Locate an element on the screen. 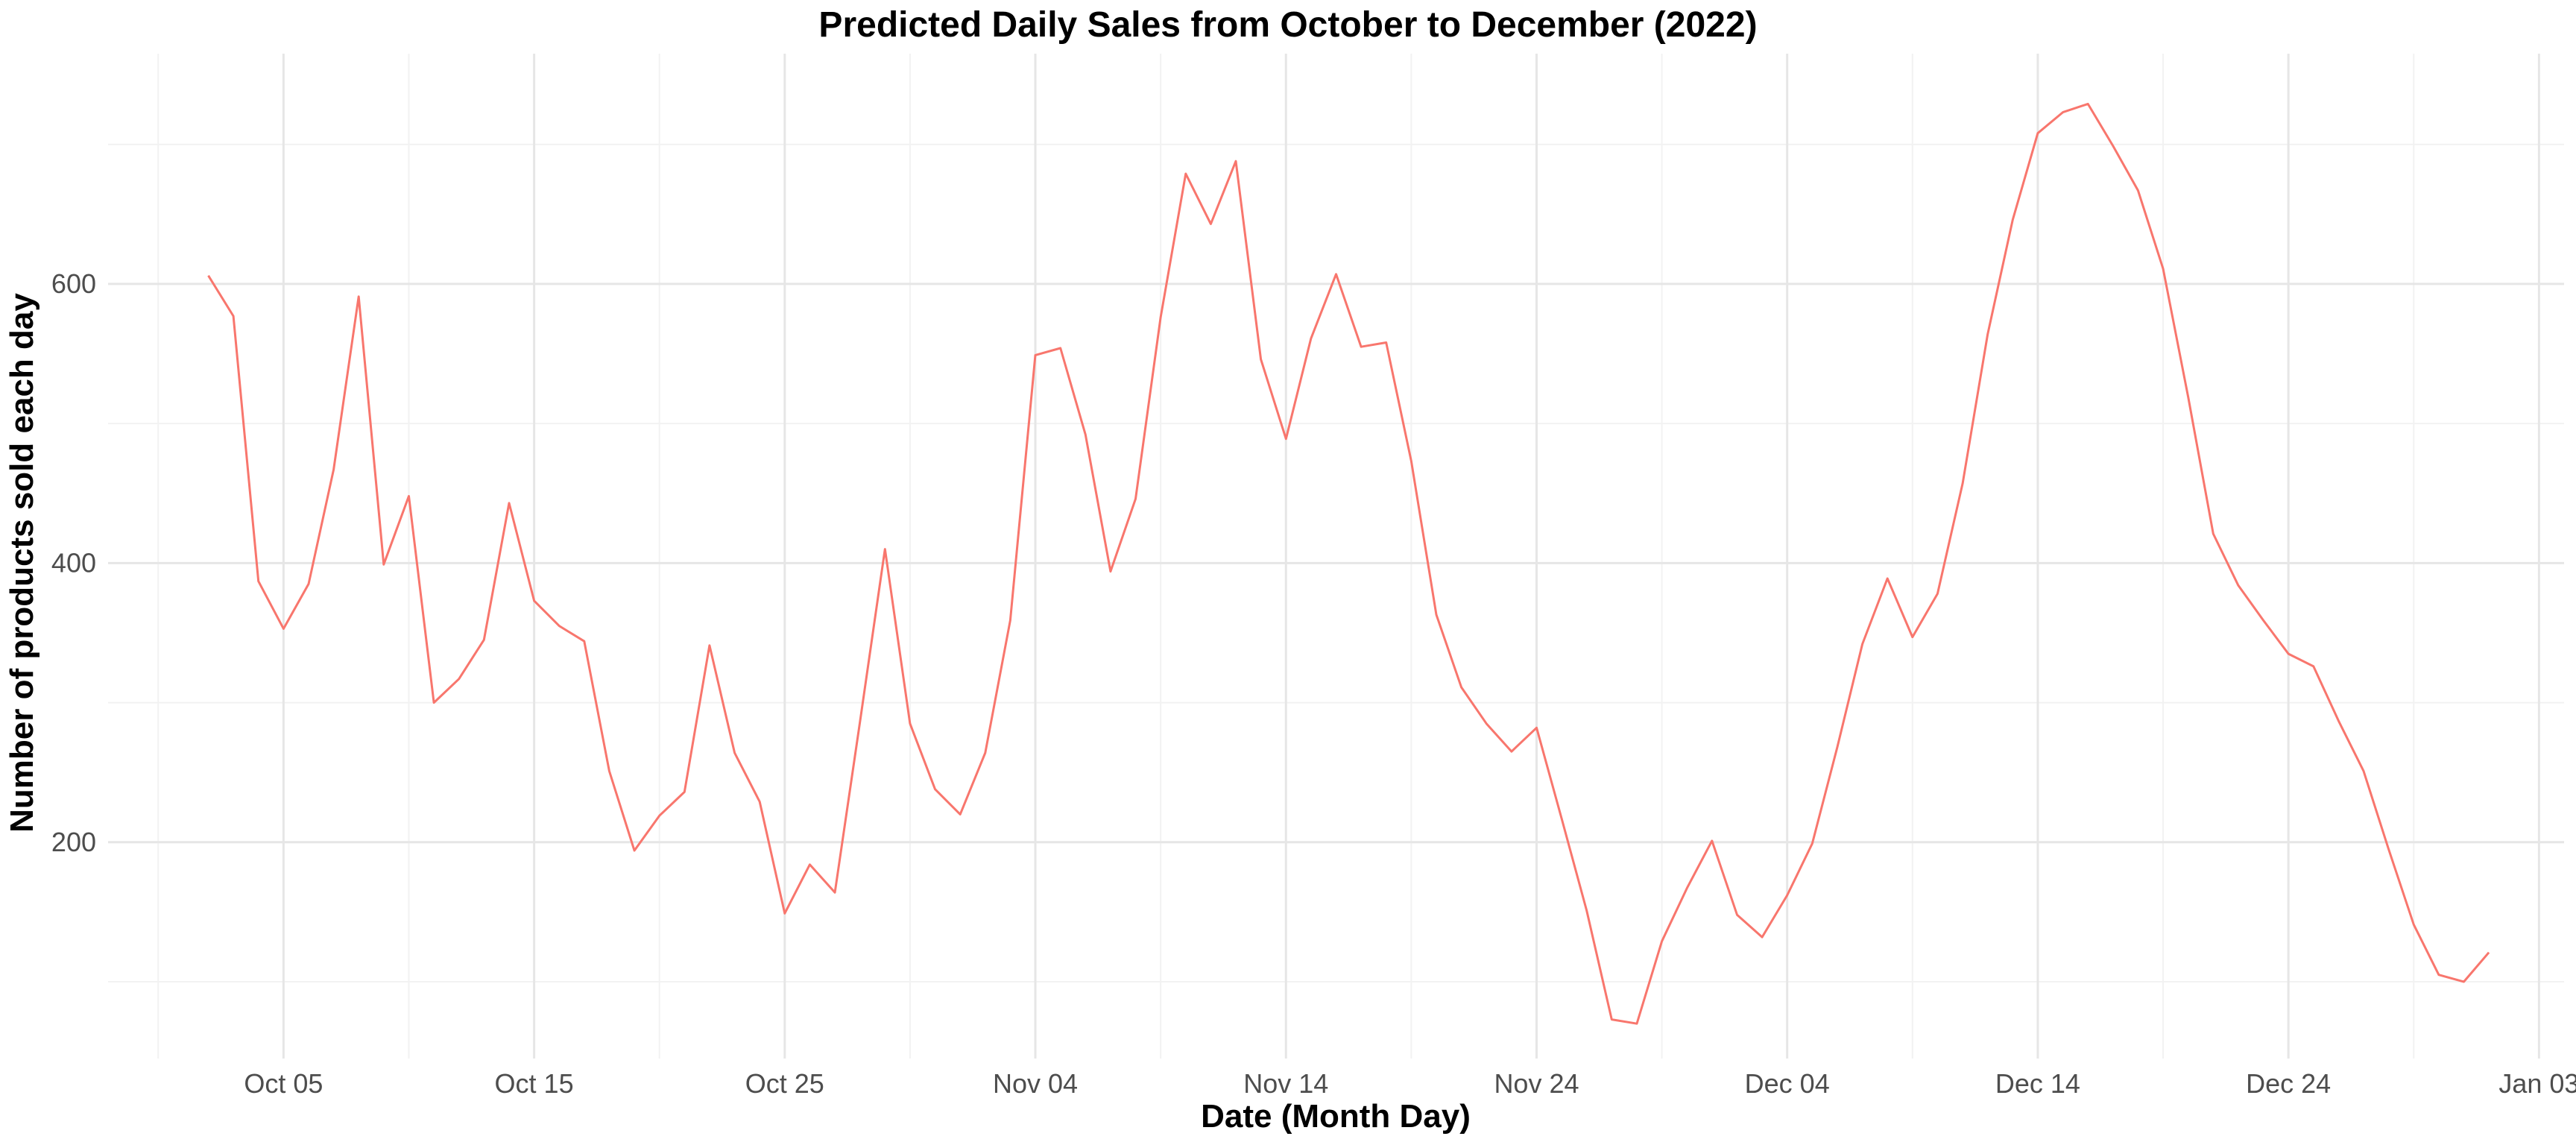  x-tick-label: Nov 24 is located at coordinates (1536, 1083).